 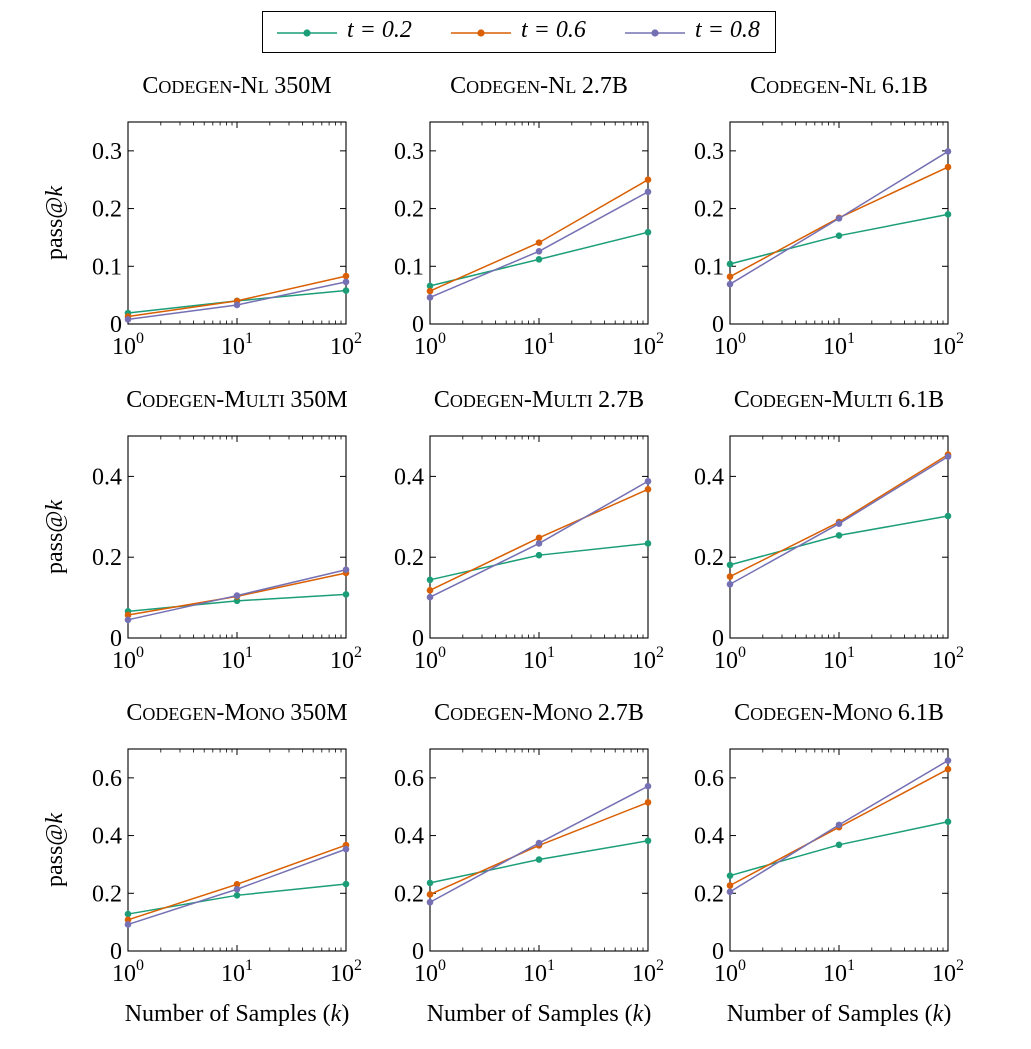 I want to click on subplot-codegen-multi-350m: 10⁰ 10¹ 10² 0 0.2 0.4 CODEGEN-MULTI 350M pass@k, so click(x=202, y=530).